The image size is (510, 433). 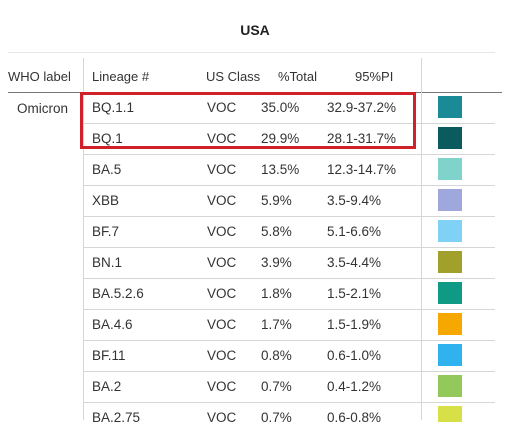 What do you see at coordinates (354, 355) in the screenshot?
I see `pi-cell: 0.6-1.0%` at bounding box center [354, 355].